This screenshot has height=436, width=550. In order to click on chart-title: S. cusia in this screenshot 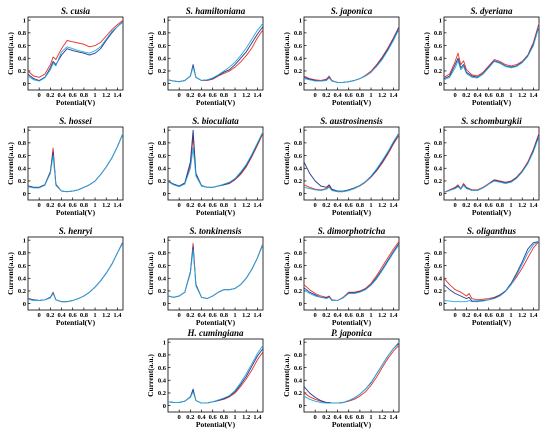, I will do `click(76, 11)`.